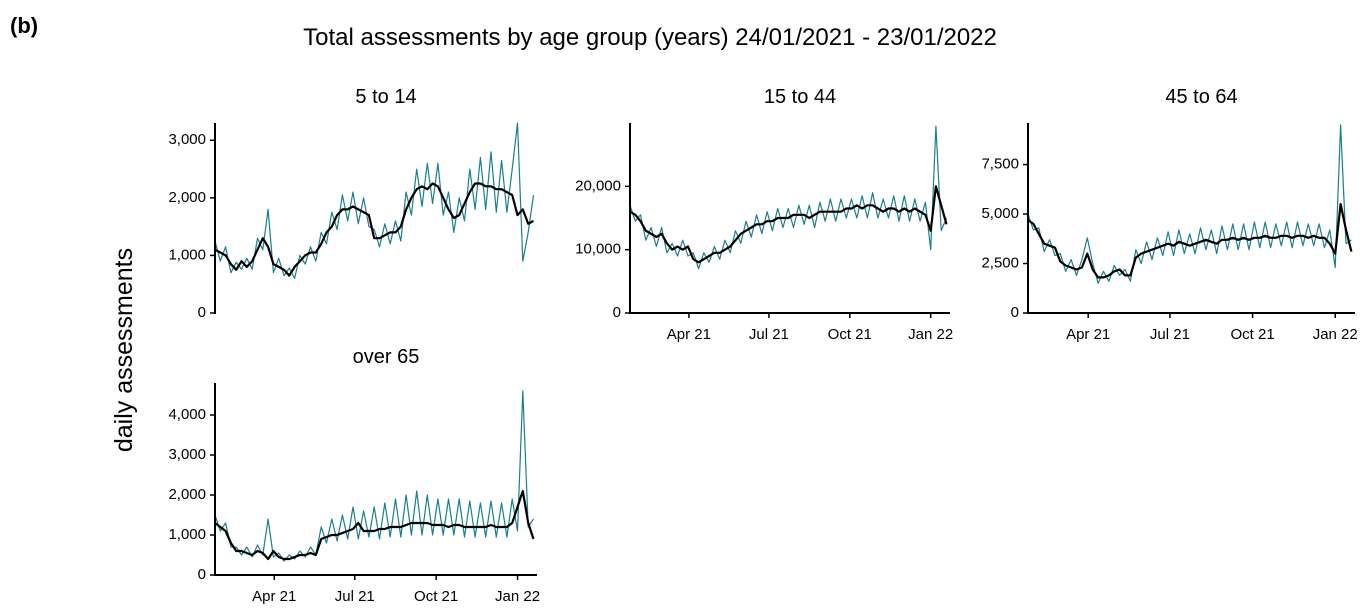  I want to click on y-tick-label: 7,500, so click(1000, 164).